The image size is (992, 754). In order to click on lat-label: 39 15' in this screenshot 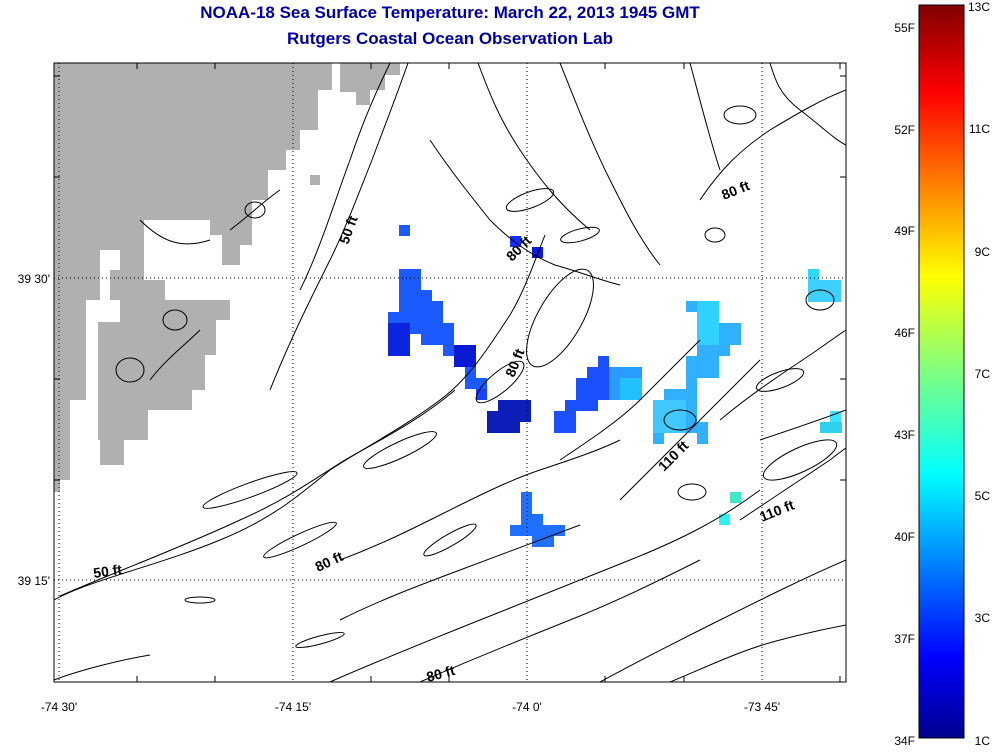, I will do `click(34, 581)`.